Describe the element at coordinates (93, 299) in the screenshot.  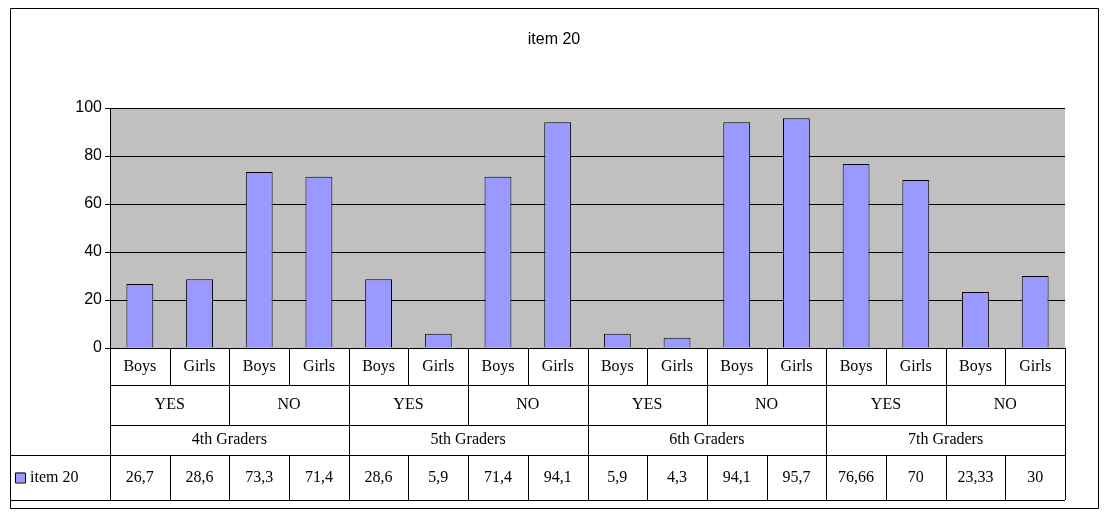
I see `y-tick-label: 20` at that location.